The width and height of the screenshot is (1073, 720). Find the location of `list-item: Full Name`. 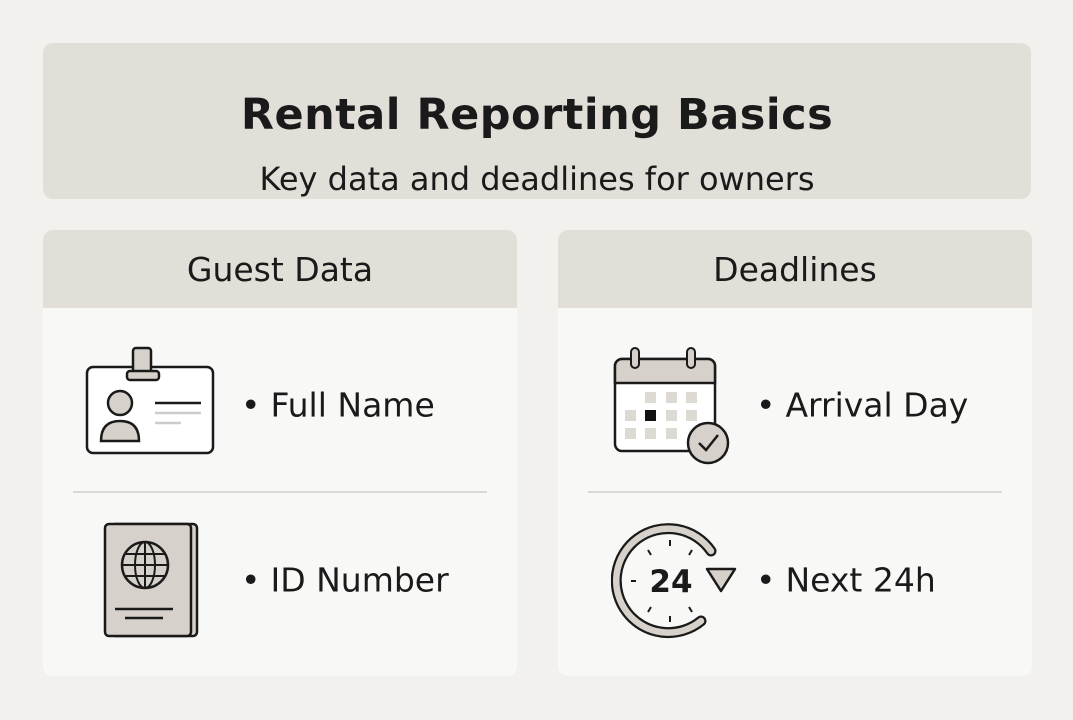

list-item: Full Name is located at coordinates (280, 405).